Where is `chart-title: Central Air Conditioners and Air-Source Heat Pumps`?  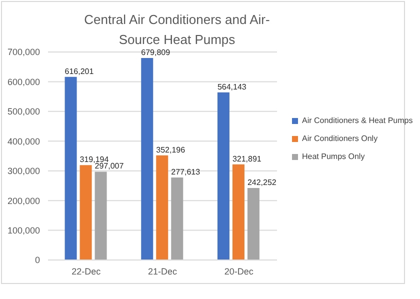
chart-title: Central Air Conditioners and Air-Source Heat Pumps is located at coordinates (177, 29).